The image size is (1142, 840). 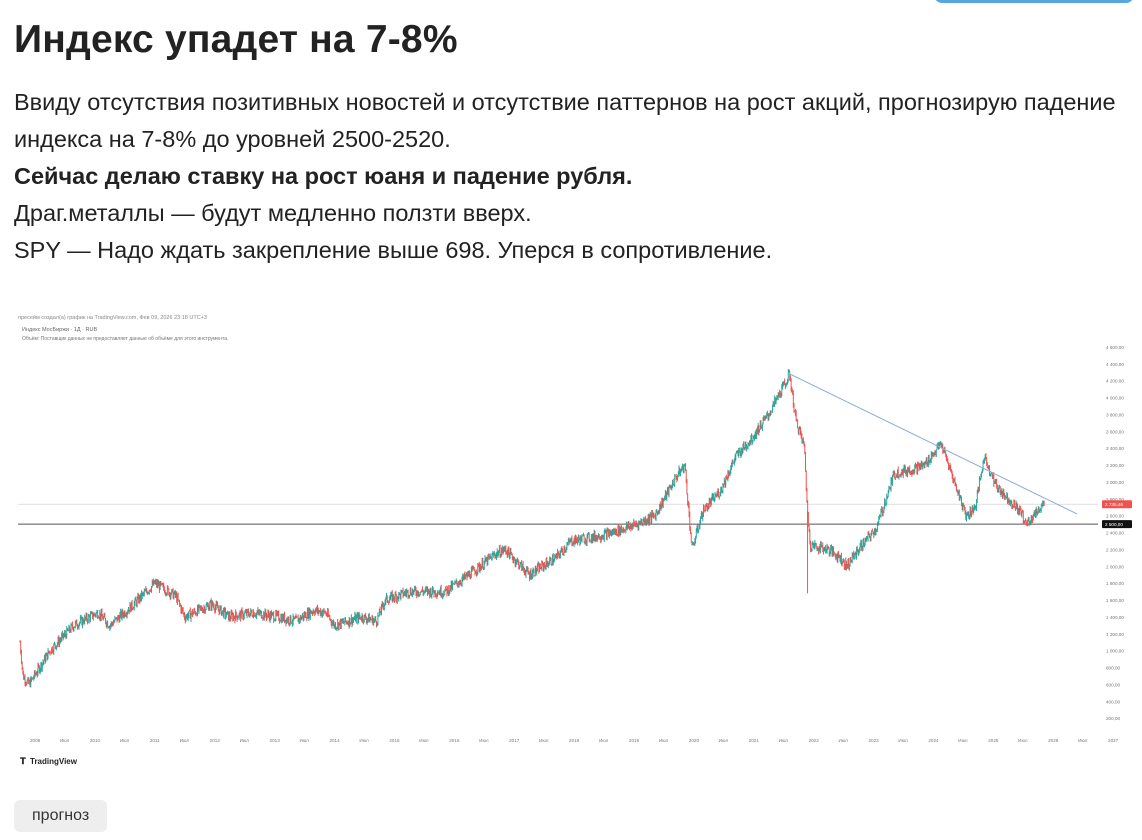 I want to click on y-tick-label: 200,00, so click(x=1113, y=718).